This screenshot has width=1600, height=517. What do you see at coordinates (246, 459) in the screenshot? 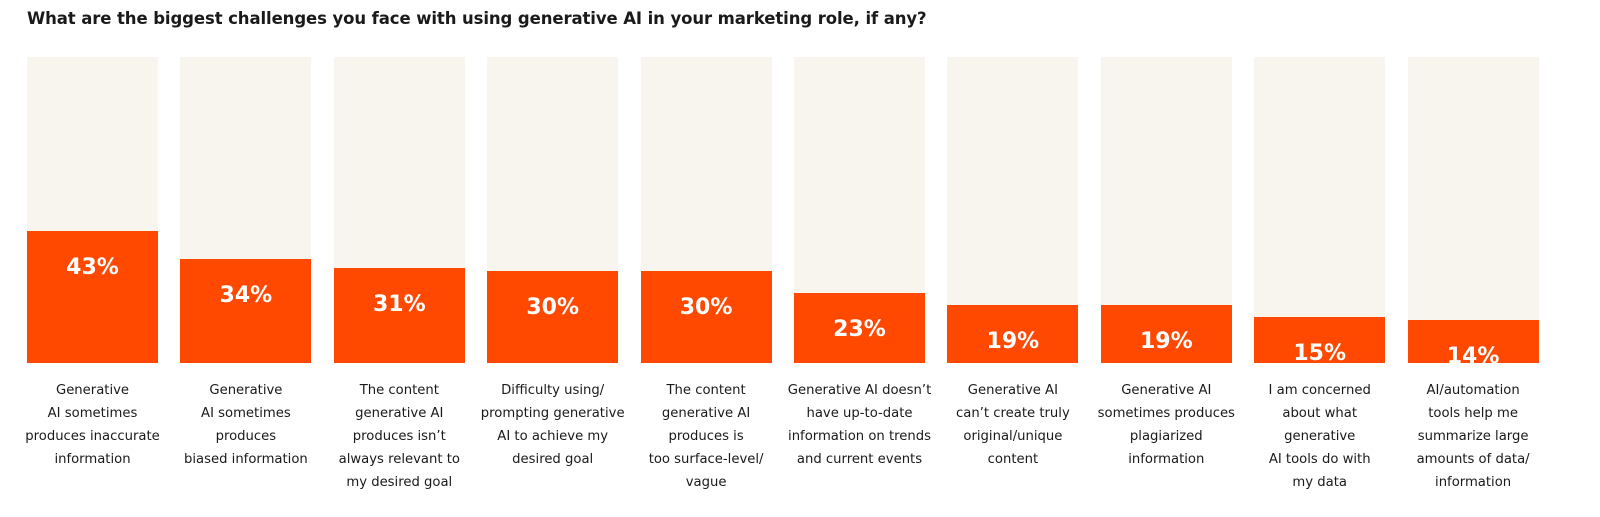
I see `category-label-line: biased information` at bounding box center [246, 459].